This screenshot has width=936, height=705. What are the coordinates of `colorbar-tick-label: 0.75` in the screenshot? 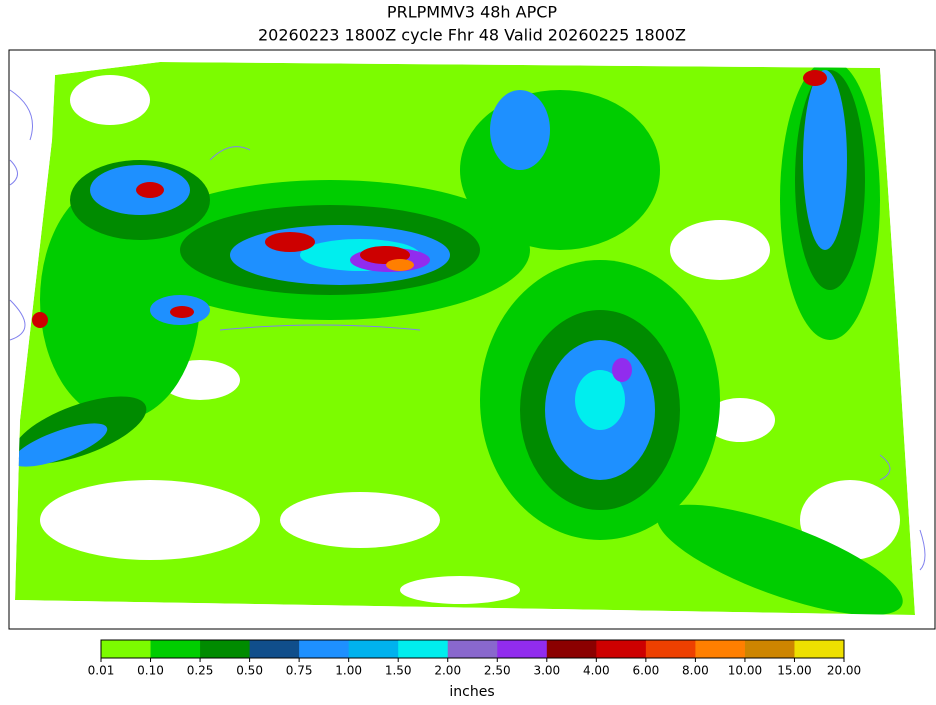 It's located at (299, 671).